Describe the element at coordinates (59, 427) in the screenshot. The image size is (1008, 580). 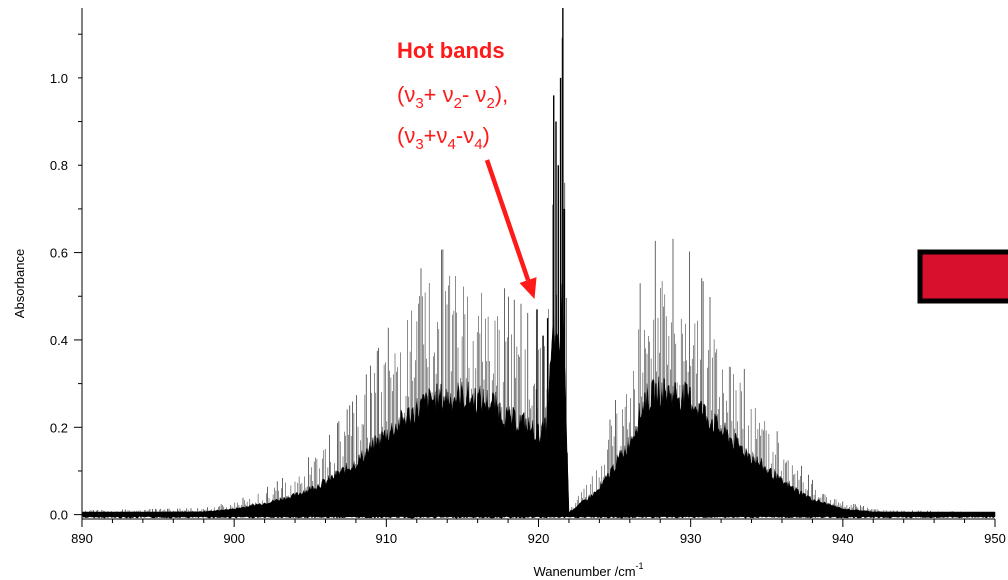
I see `y-tick-label: 0.2` at that location.